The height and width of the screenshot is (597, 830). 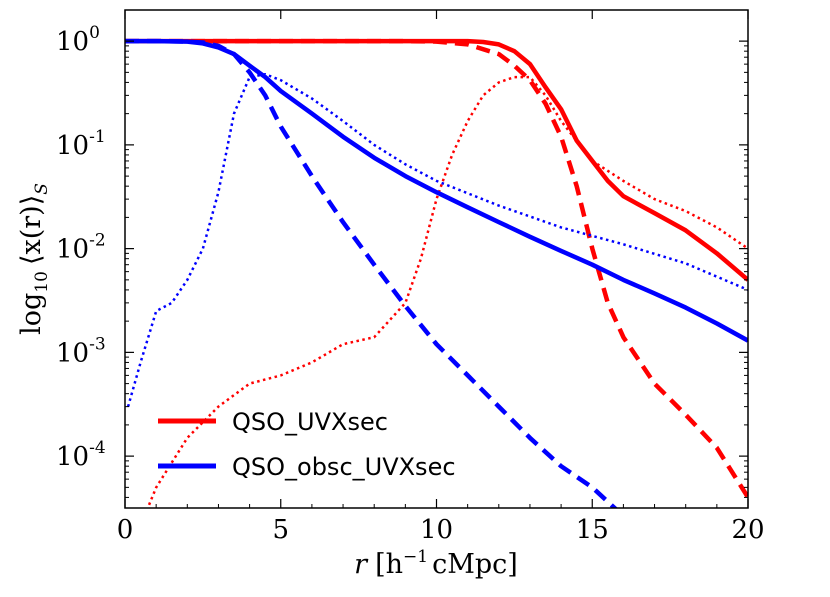 What do you see at coordinates (97, 448) in the screenshot?
I see `y-tick-exp: -4` at bounding box center [97, 448].